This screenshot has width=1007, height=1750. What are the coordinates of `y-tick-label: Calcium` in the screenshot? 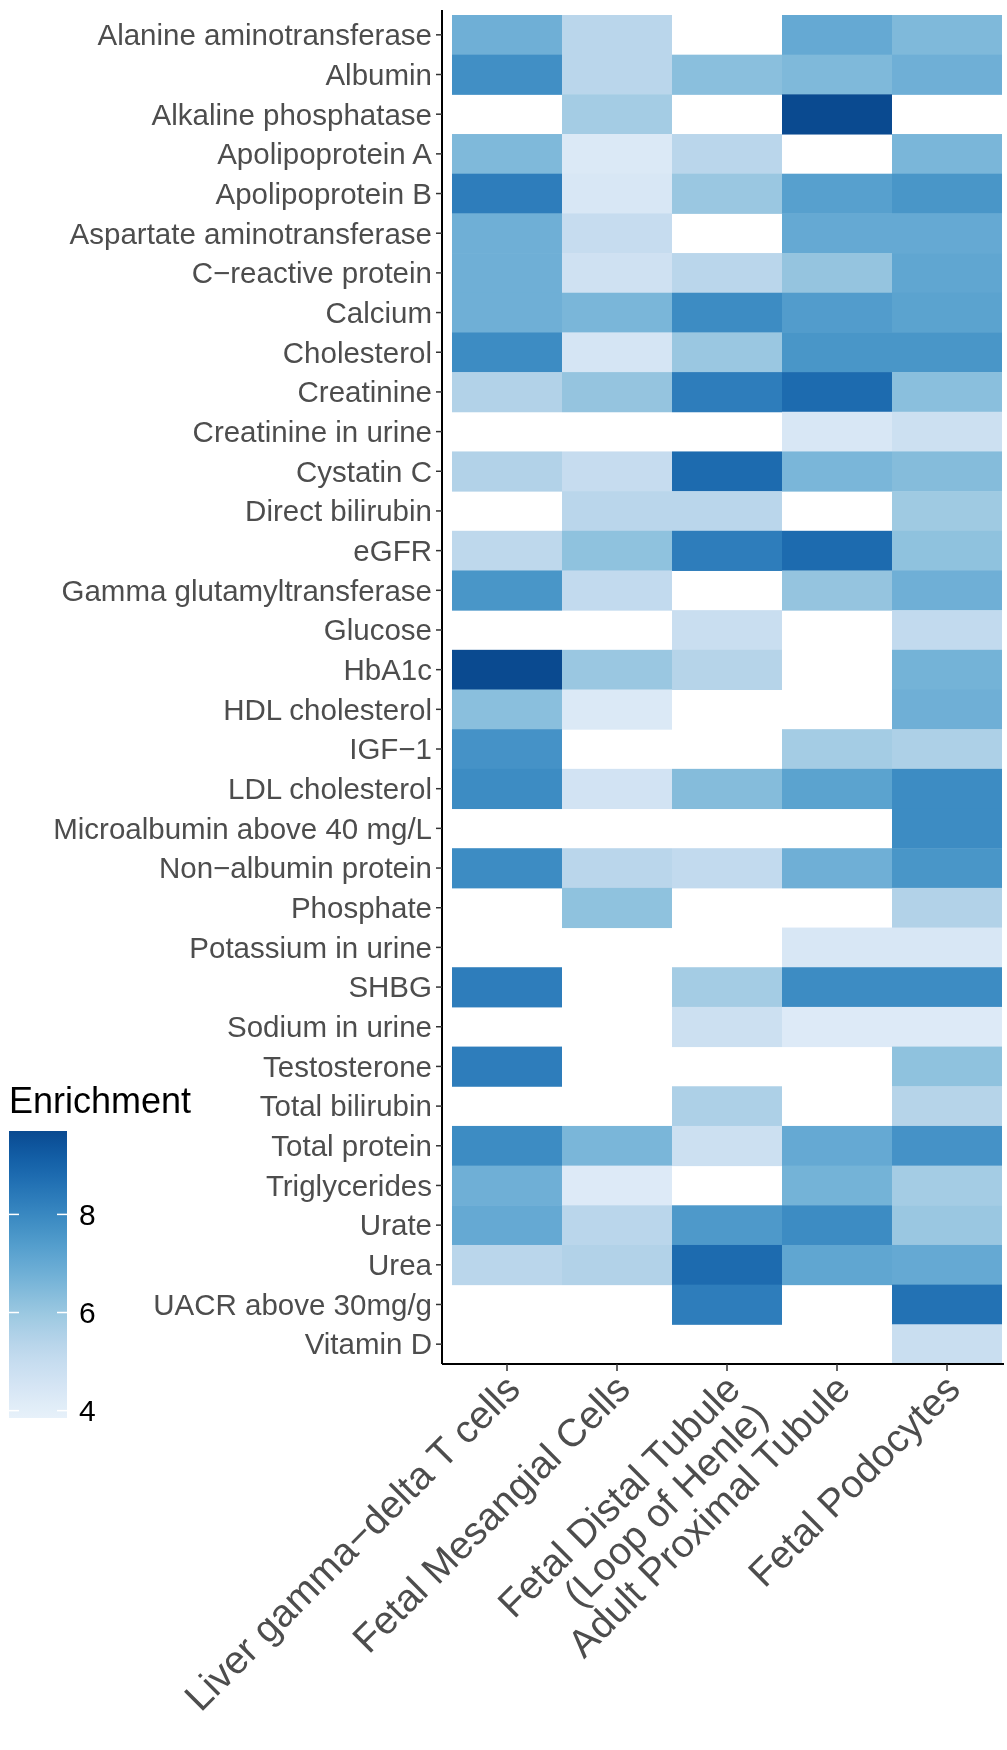 It's located at (378, 312).